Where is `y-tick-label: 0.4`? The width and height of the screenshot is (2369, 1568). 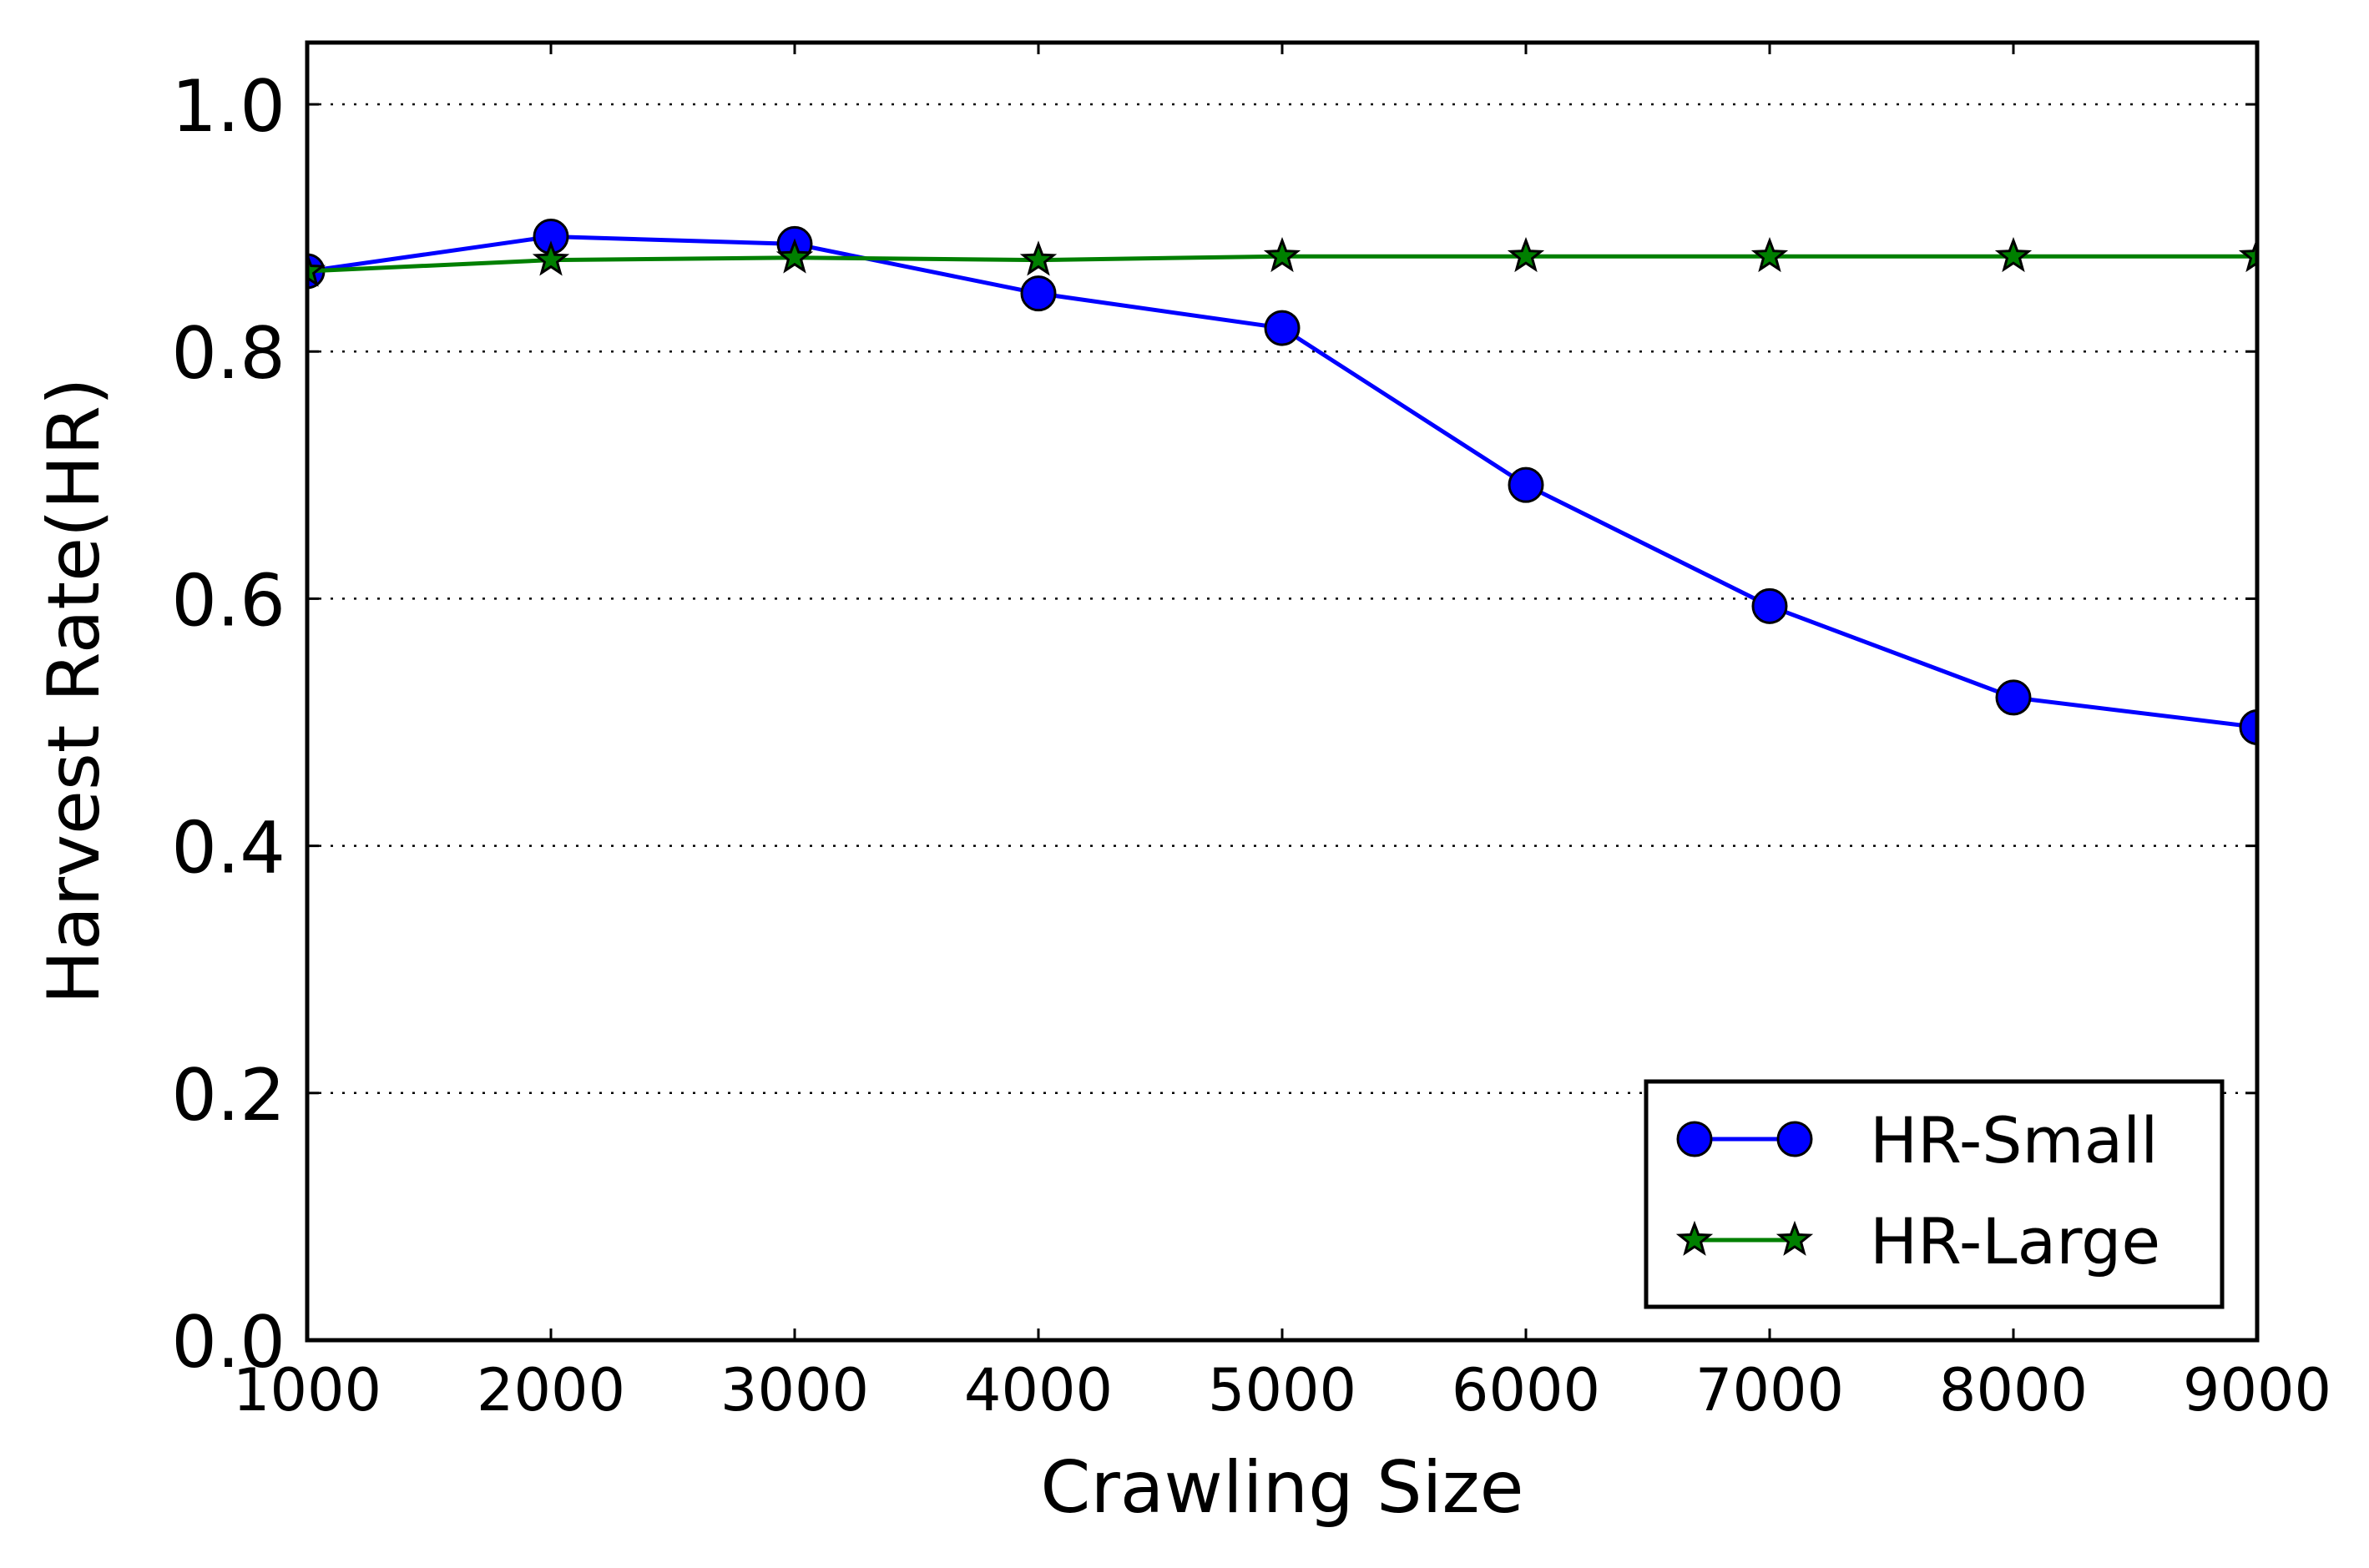 y-tick-label: 0.4 is located at coordinates (228, 848).